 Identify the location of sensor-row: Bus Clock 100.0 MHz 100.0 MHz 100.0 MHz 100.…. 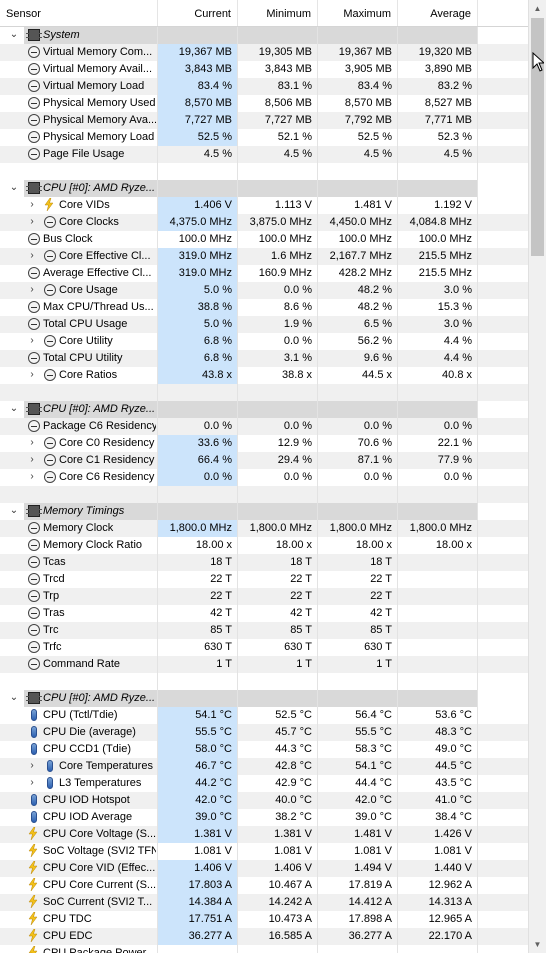
(264, 239).